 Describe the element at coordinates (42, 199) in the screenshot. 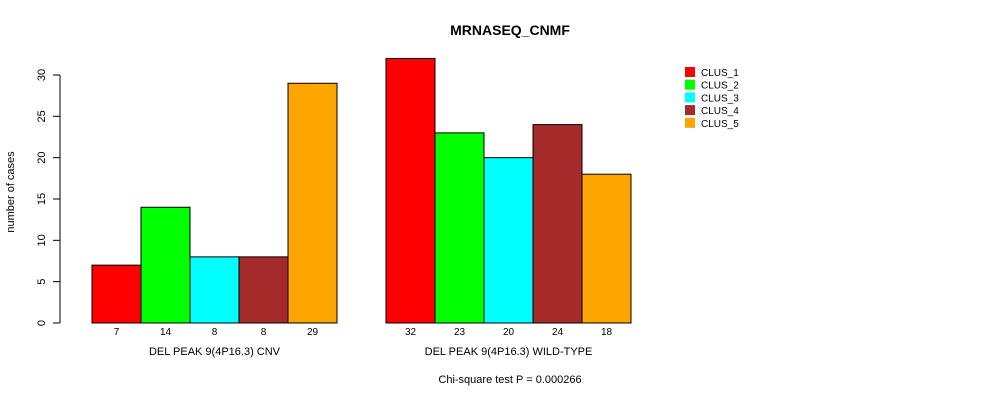

I see `y-tick-label: 15` at that location.